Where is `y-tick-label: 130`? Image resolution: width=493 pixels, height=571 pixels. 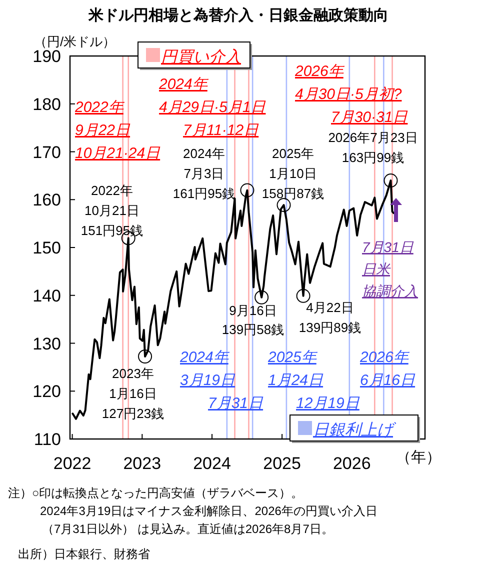 y-tick-label: 130 is located at coordinates (46, 344).